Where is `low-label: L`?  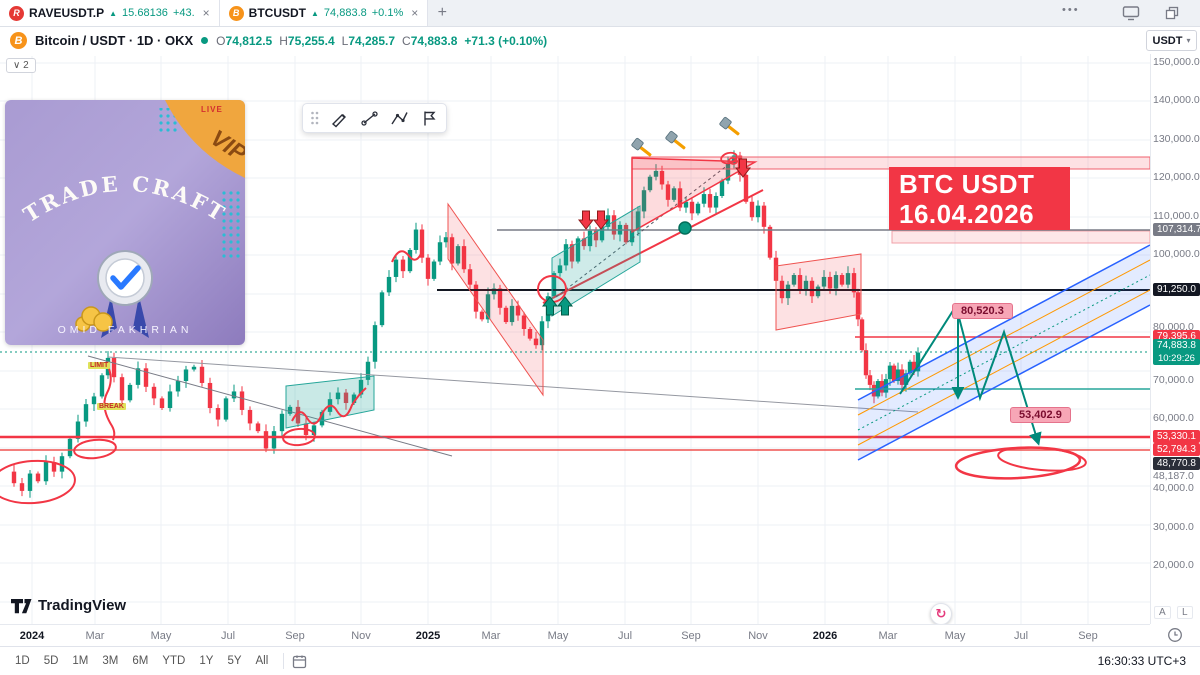
low-label: L is located at coordinates (345, 40).